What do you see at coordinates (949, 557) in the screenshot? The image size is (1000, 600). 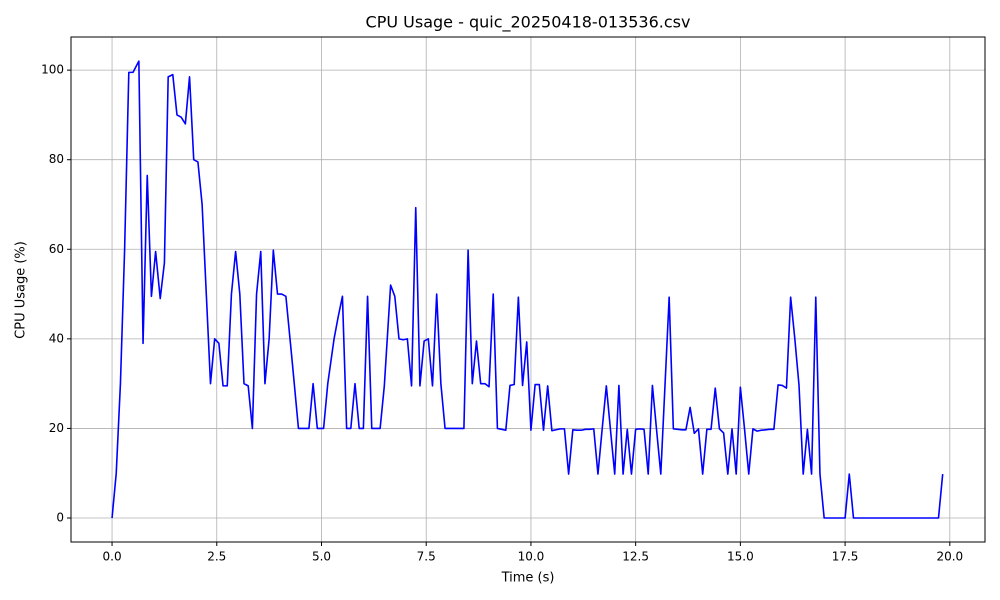 I see `x-tick-label: 20.0` at bounding box center [949, 557].